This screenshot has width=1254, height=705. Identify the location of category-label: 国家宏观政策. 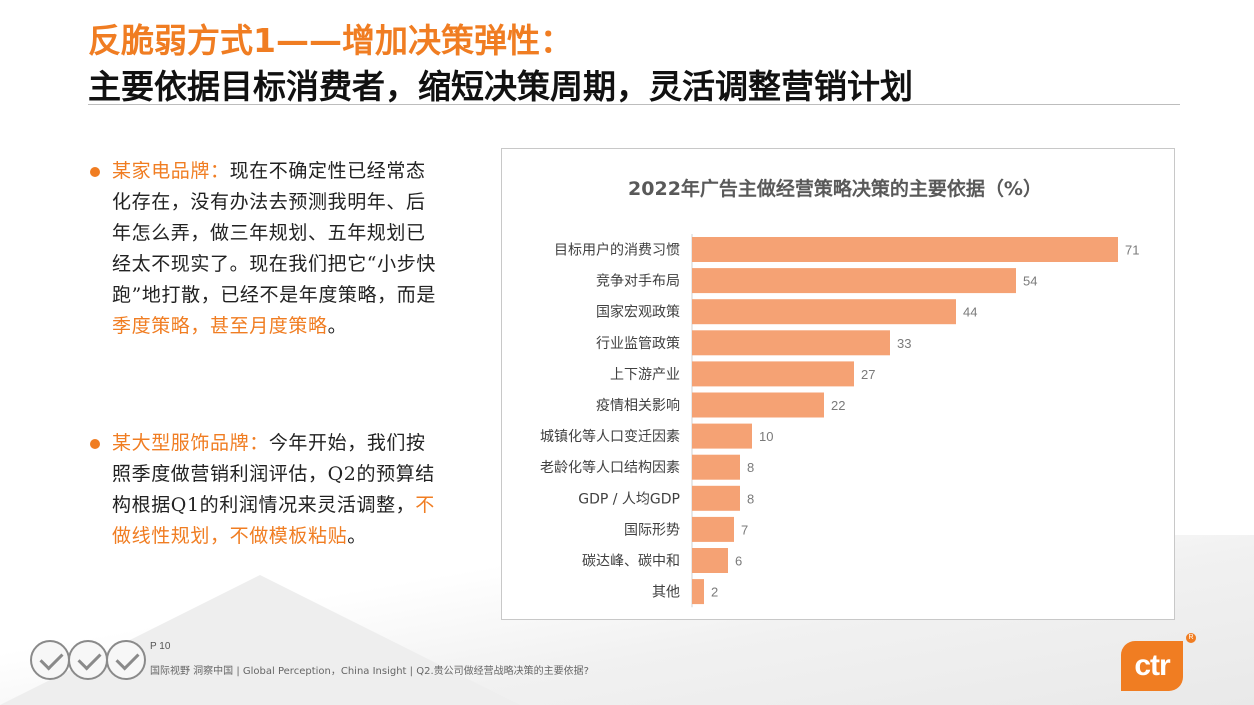
(638, 312).